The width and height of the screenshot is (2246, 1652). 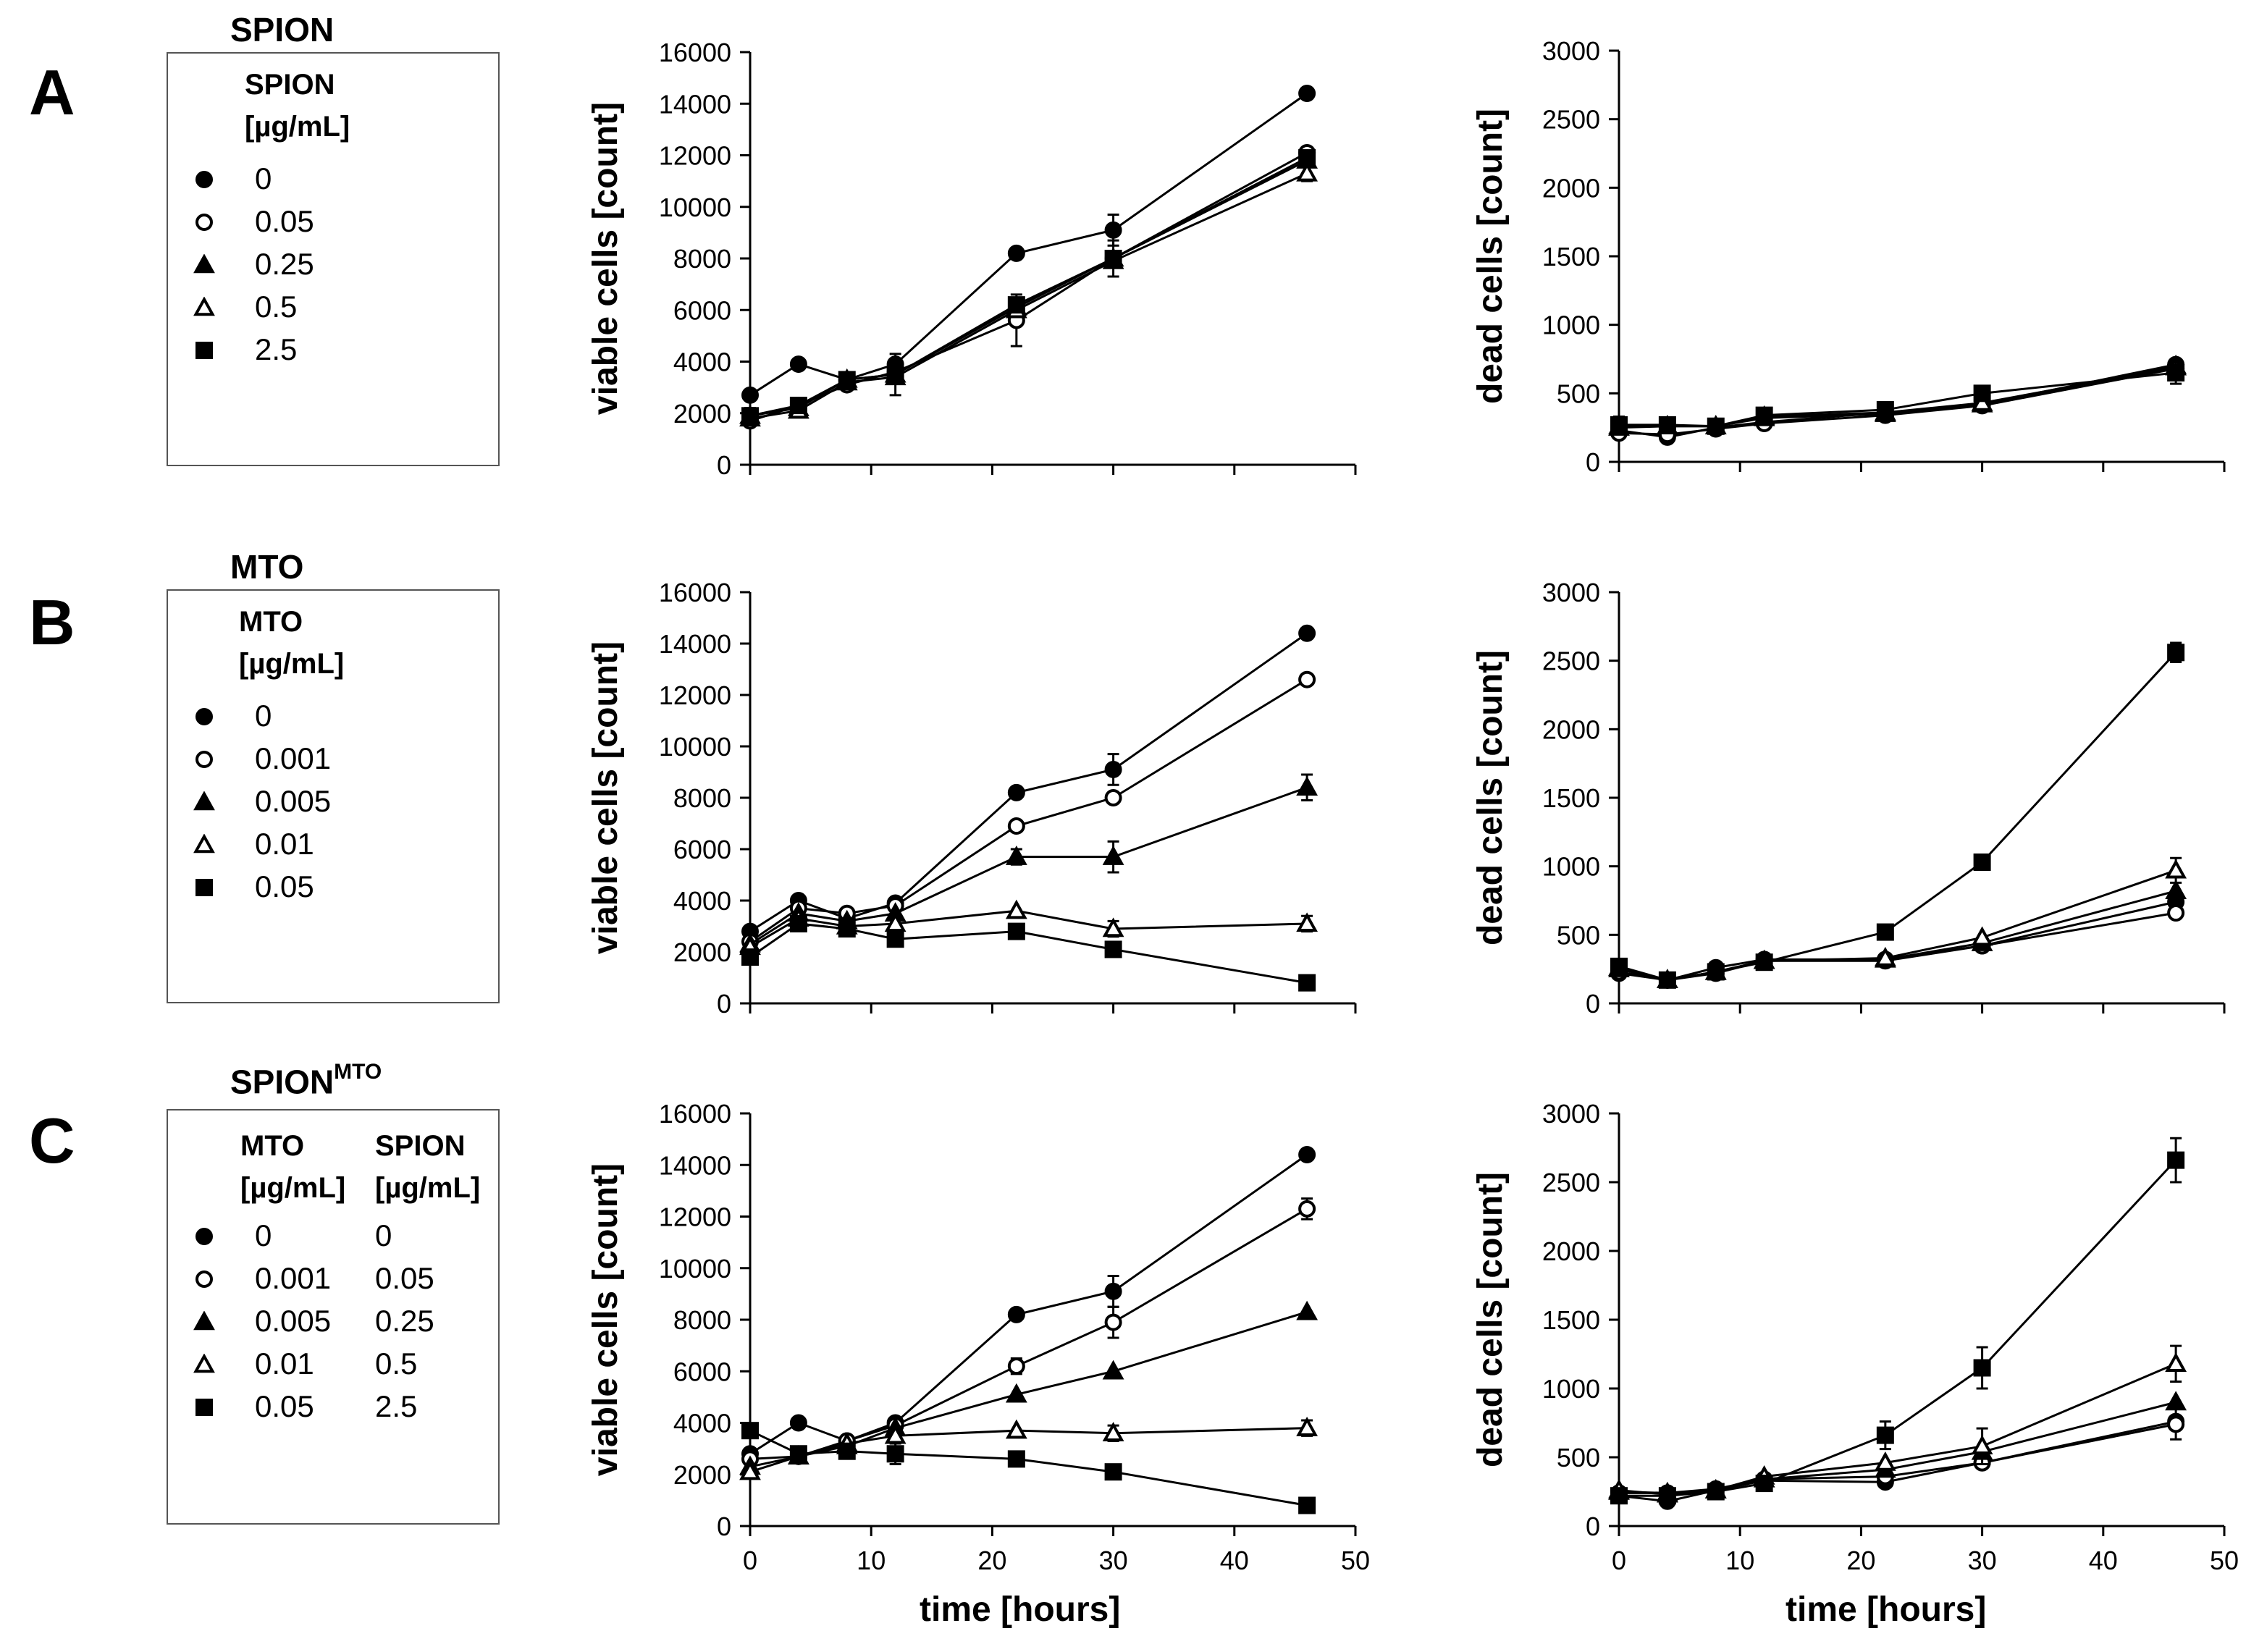 I want to click on x-tick-label: 0, so click(x=750, y=1560).